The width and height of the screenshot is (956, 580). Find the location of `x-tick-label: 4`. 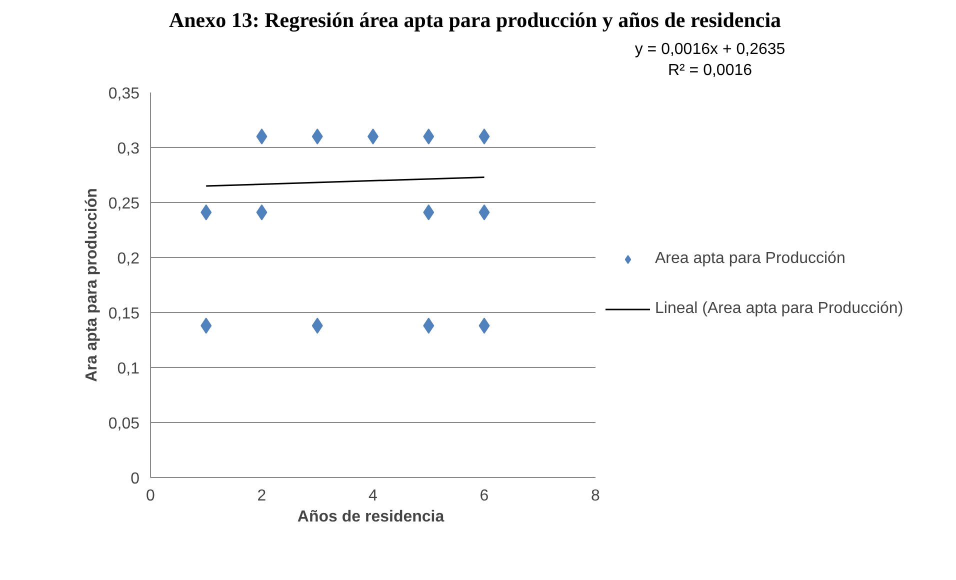

x-tick-label: 4 is located at coordinates (373, 495).